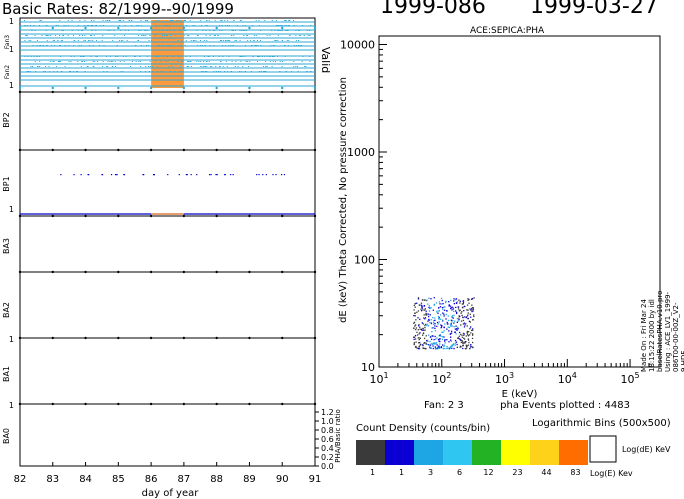  I want to click on legend-bin-label: 23, so click(517, 472).